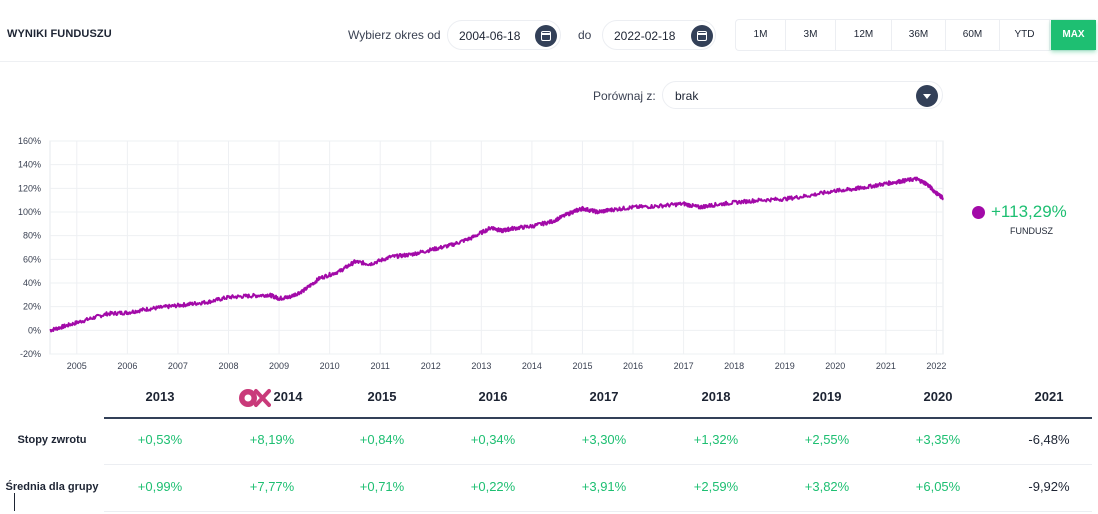  Describe the element at coordinates (532, 366) in the screenshot. I see `x-tick-label: 2014` at that location.